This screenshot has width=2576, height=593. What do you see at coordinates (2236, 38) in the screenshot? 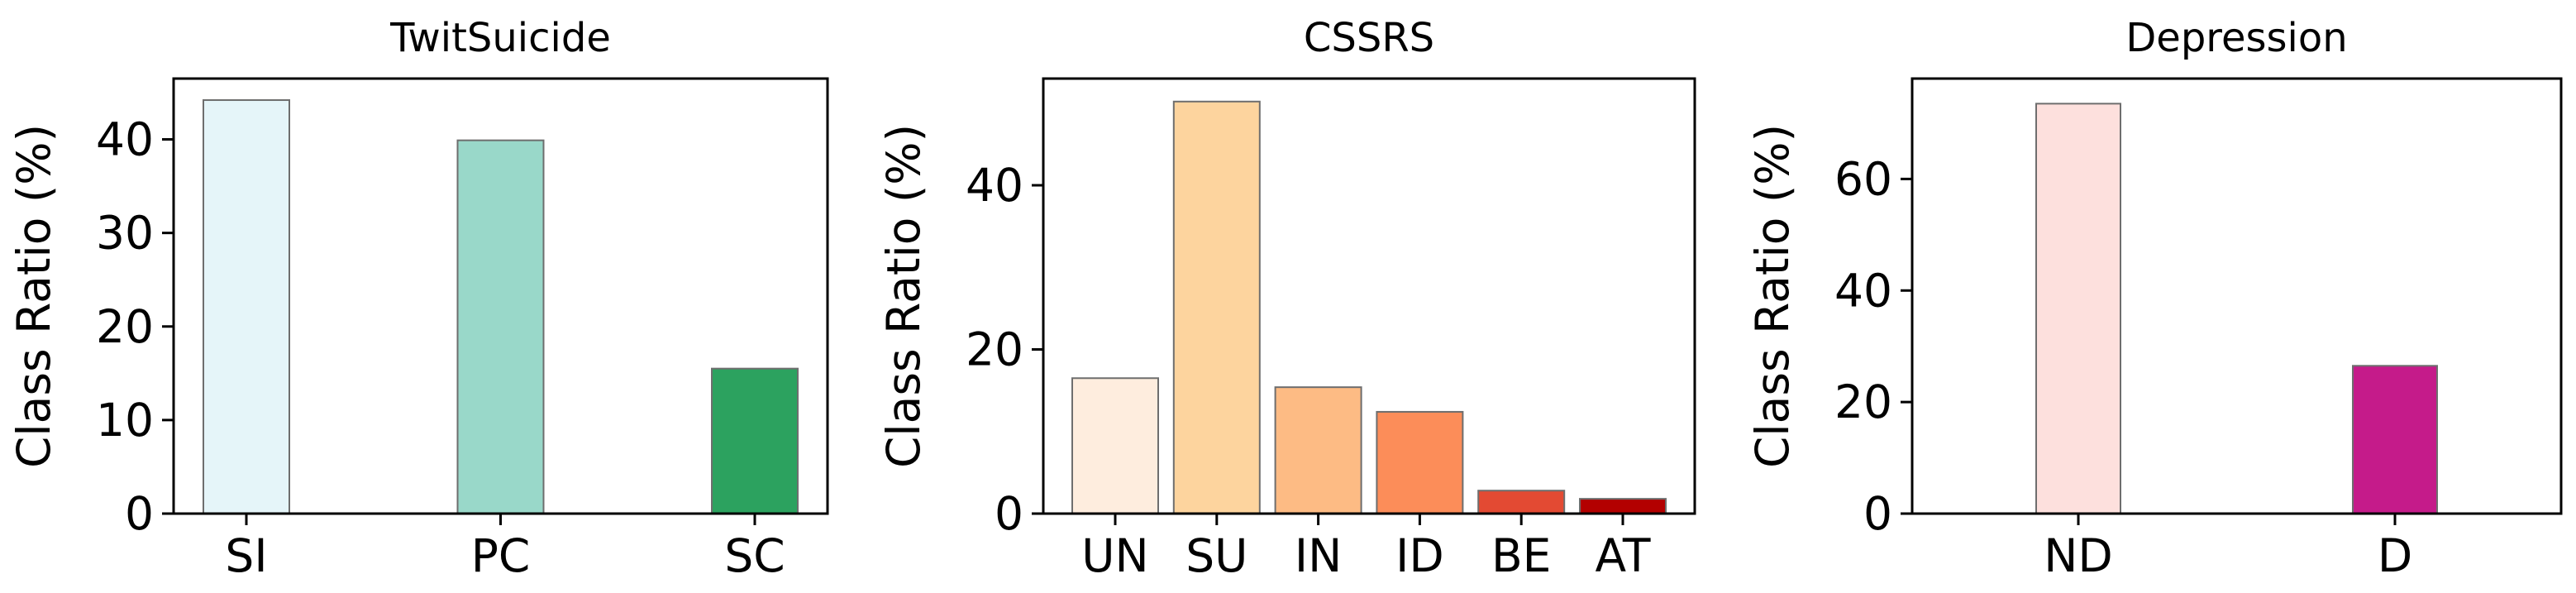
I see `chart-title: Depression` at bounding box center [2236, 38].